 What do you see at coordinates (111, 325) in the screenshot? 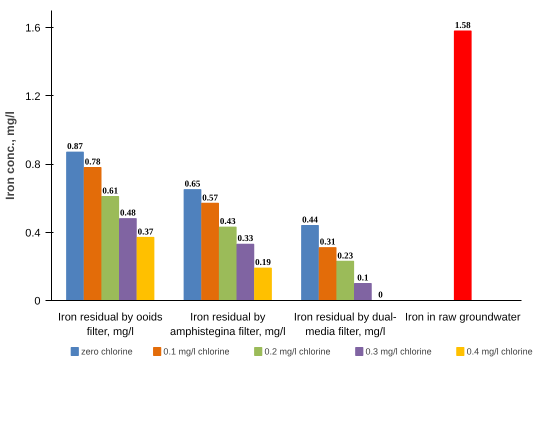
I see `x-tick-label: Iron residual by ooids filter, mg/l` at bounding box center [111, 325].